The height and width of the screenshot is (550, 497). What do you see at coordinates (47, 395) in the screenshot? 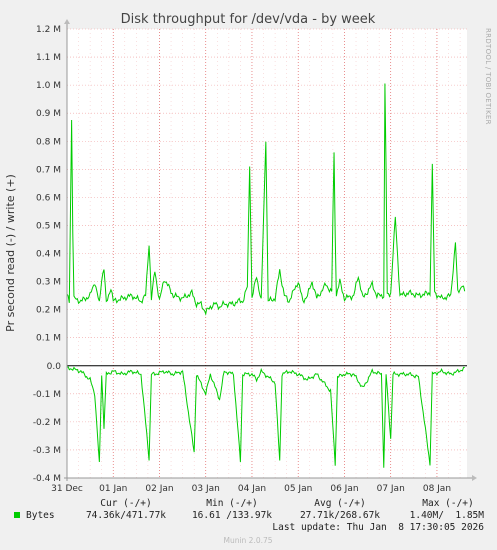
I see `y-tick-label: -0.1 M` at bounding box center [47, 395].